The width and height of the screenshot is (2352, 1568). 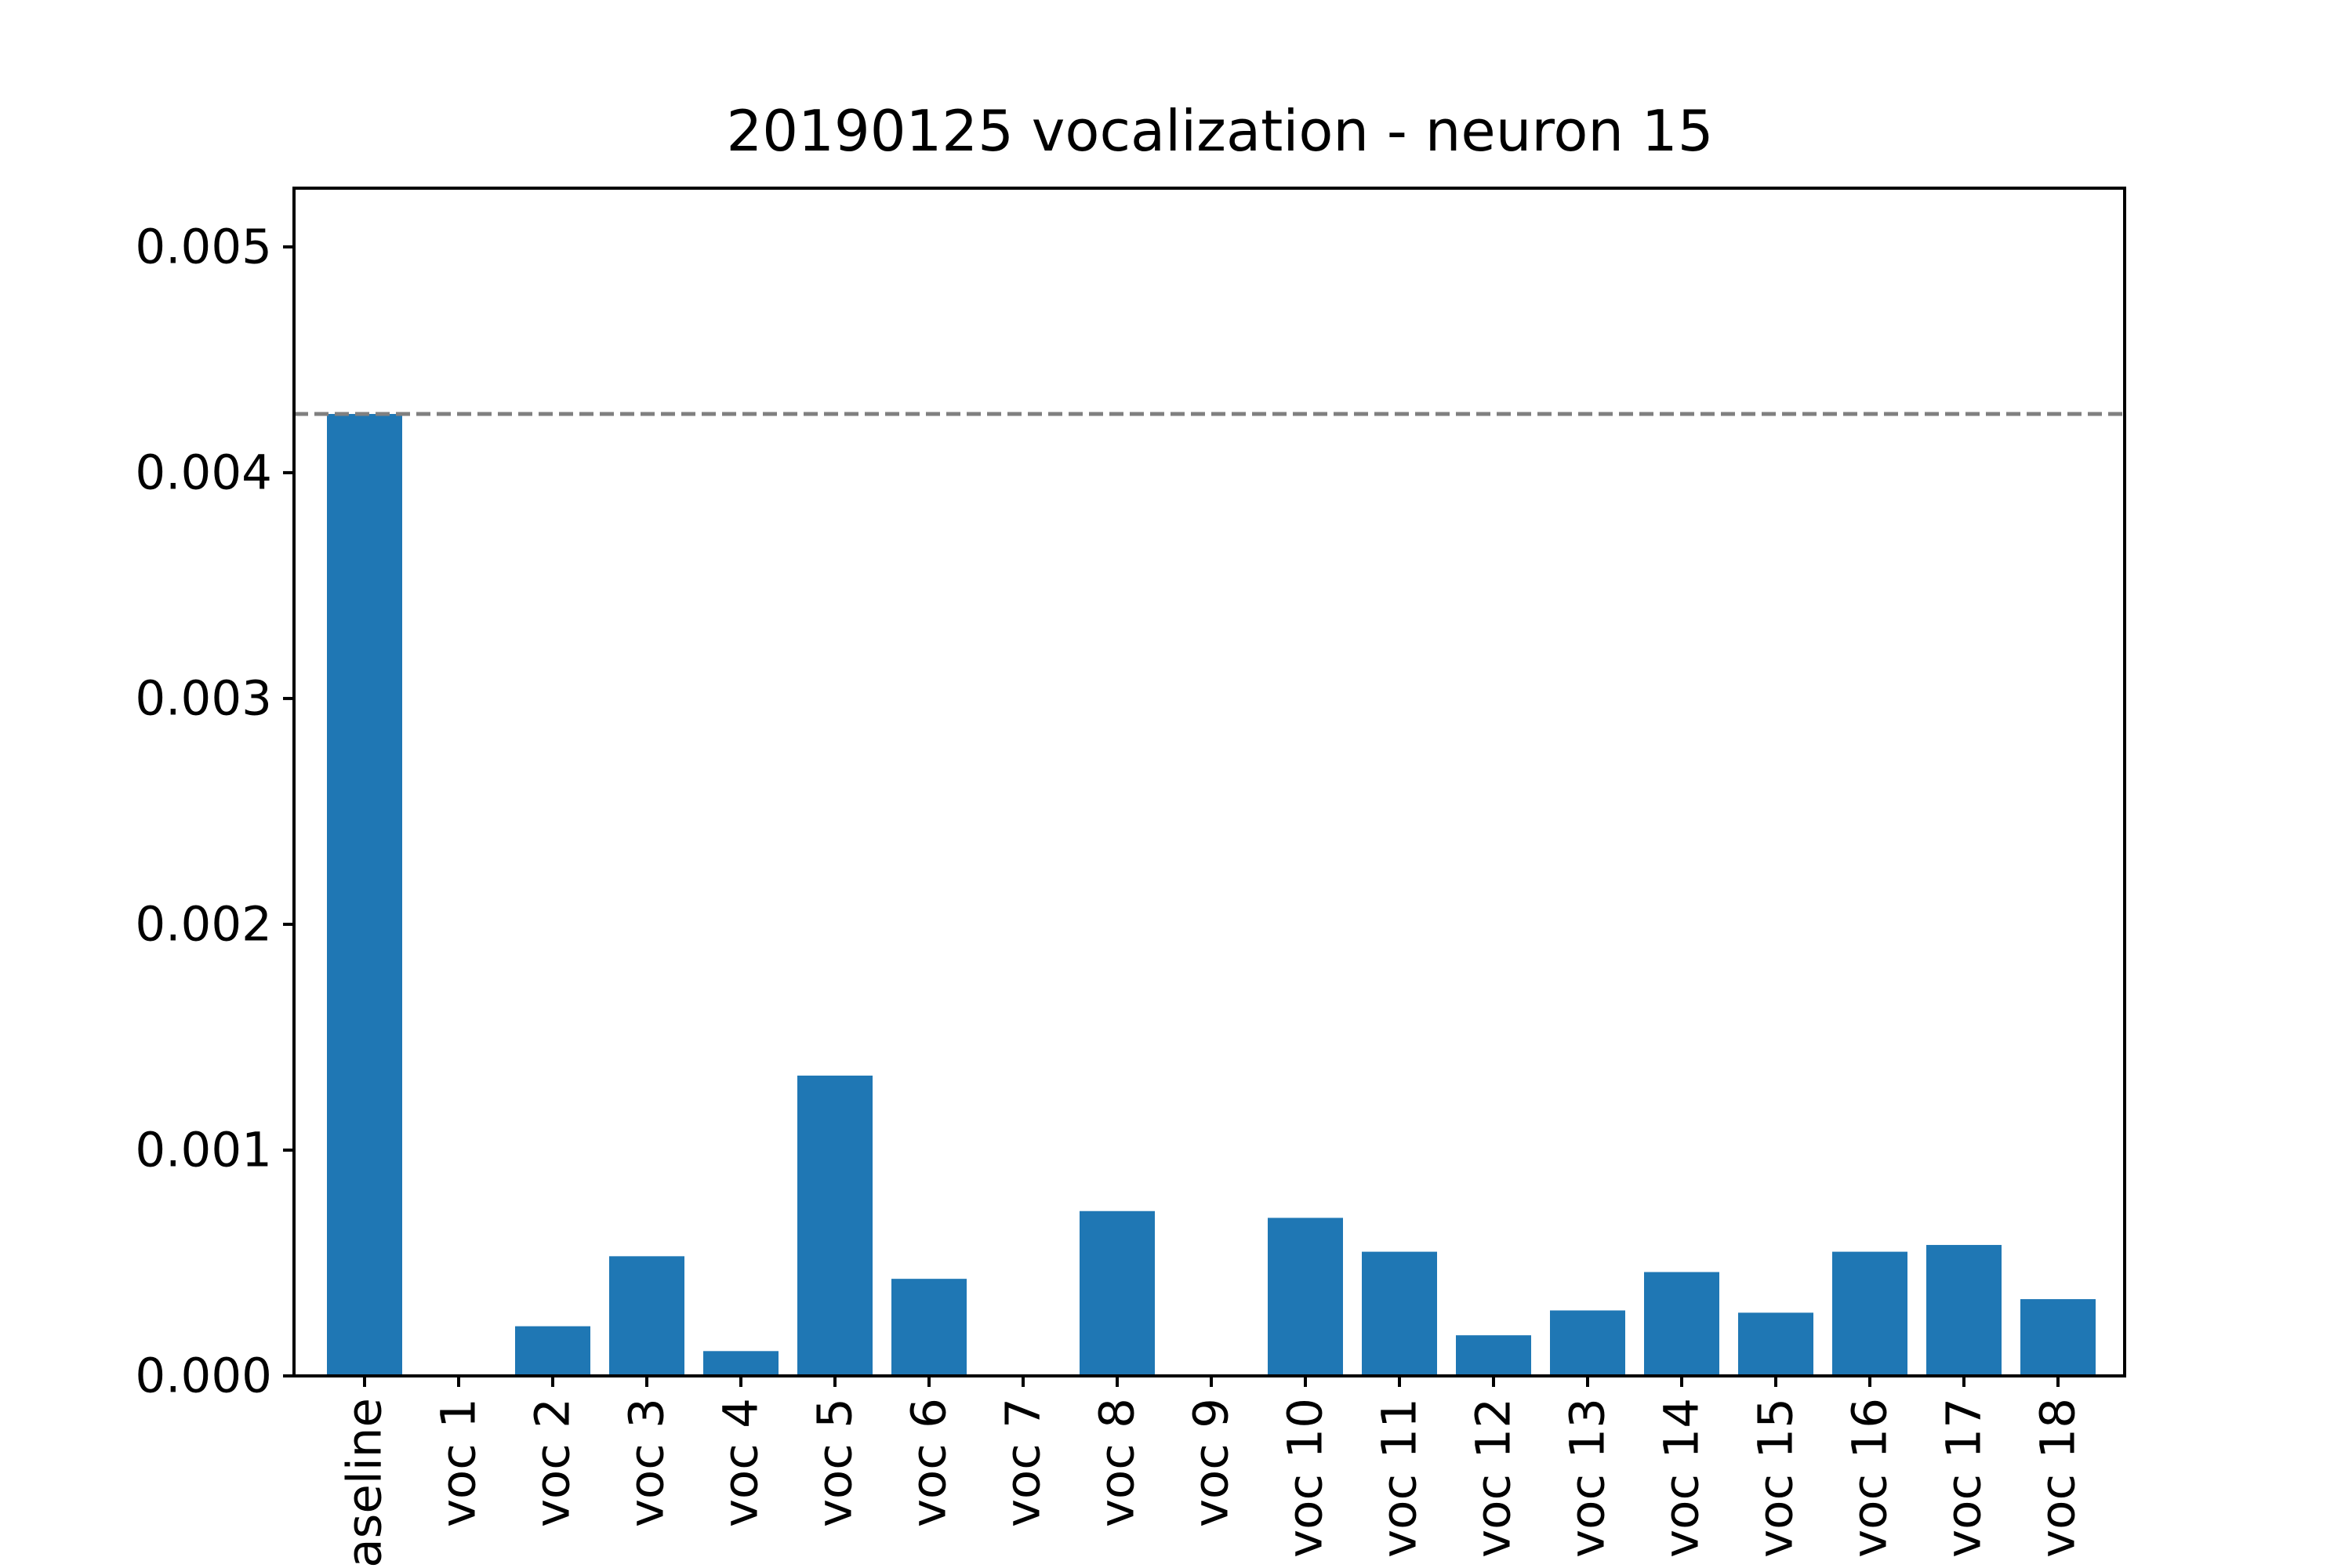 What do you see at coordinates (2058, 1478) in the screenshot?
I see `x-tick-label: voc 18` at bounding box center [2058, 1478].